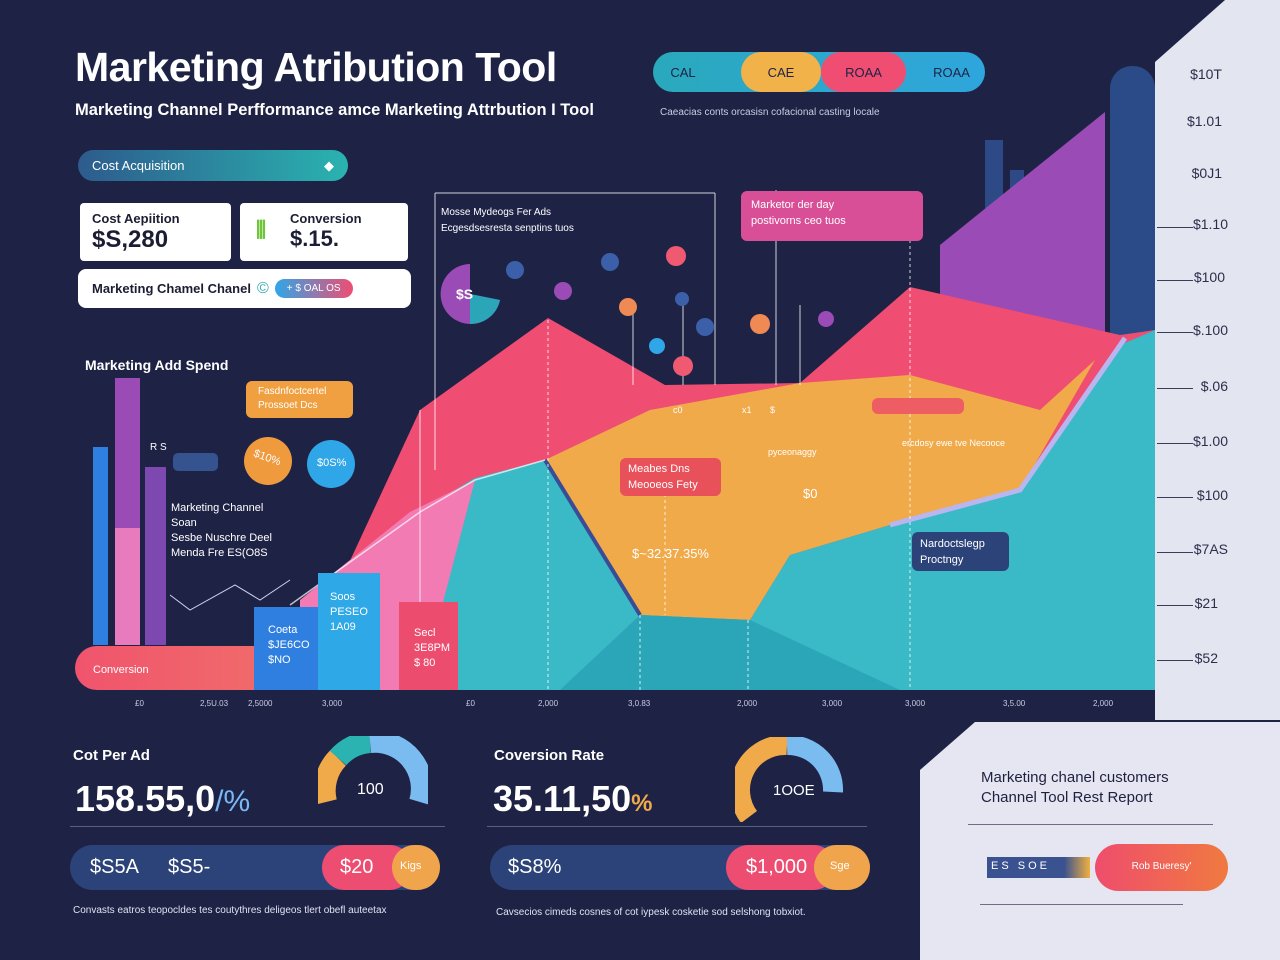 The width and height of the screenshot is (1280, 960). Describe the element at coordinates (416, 867) in the screenshot. I see `bar-end: Kigs` at that location.